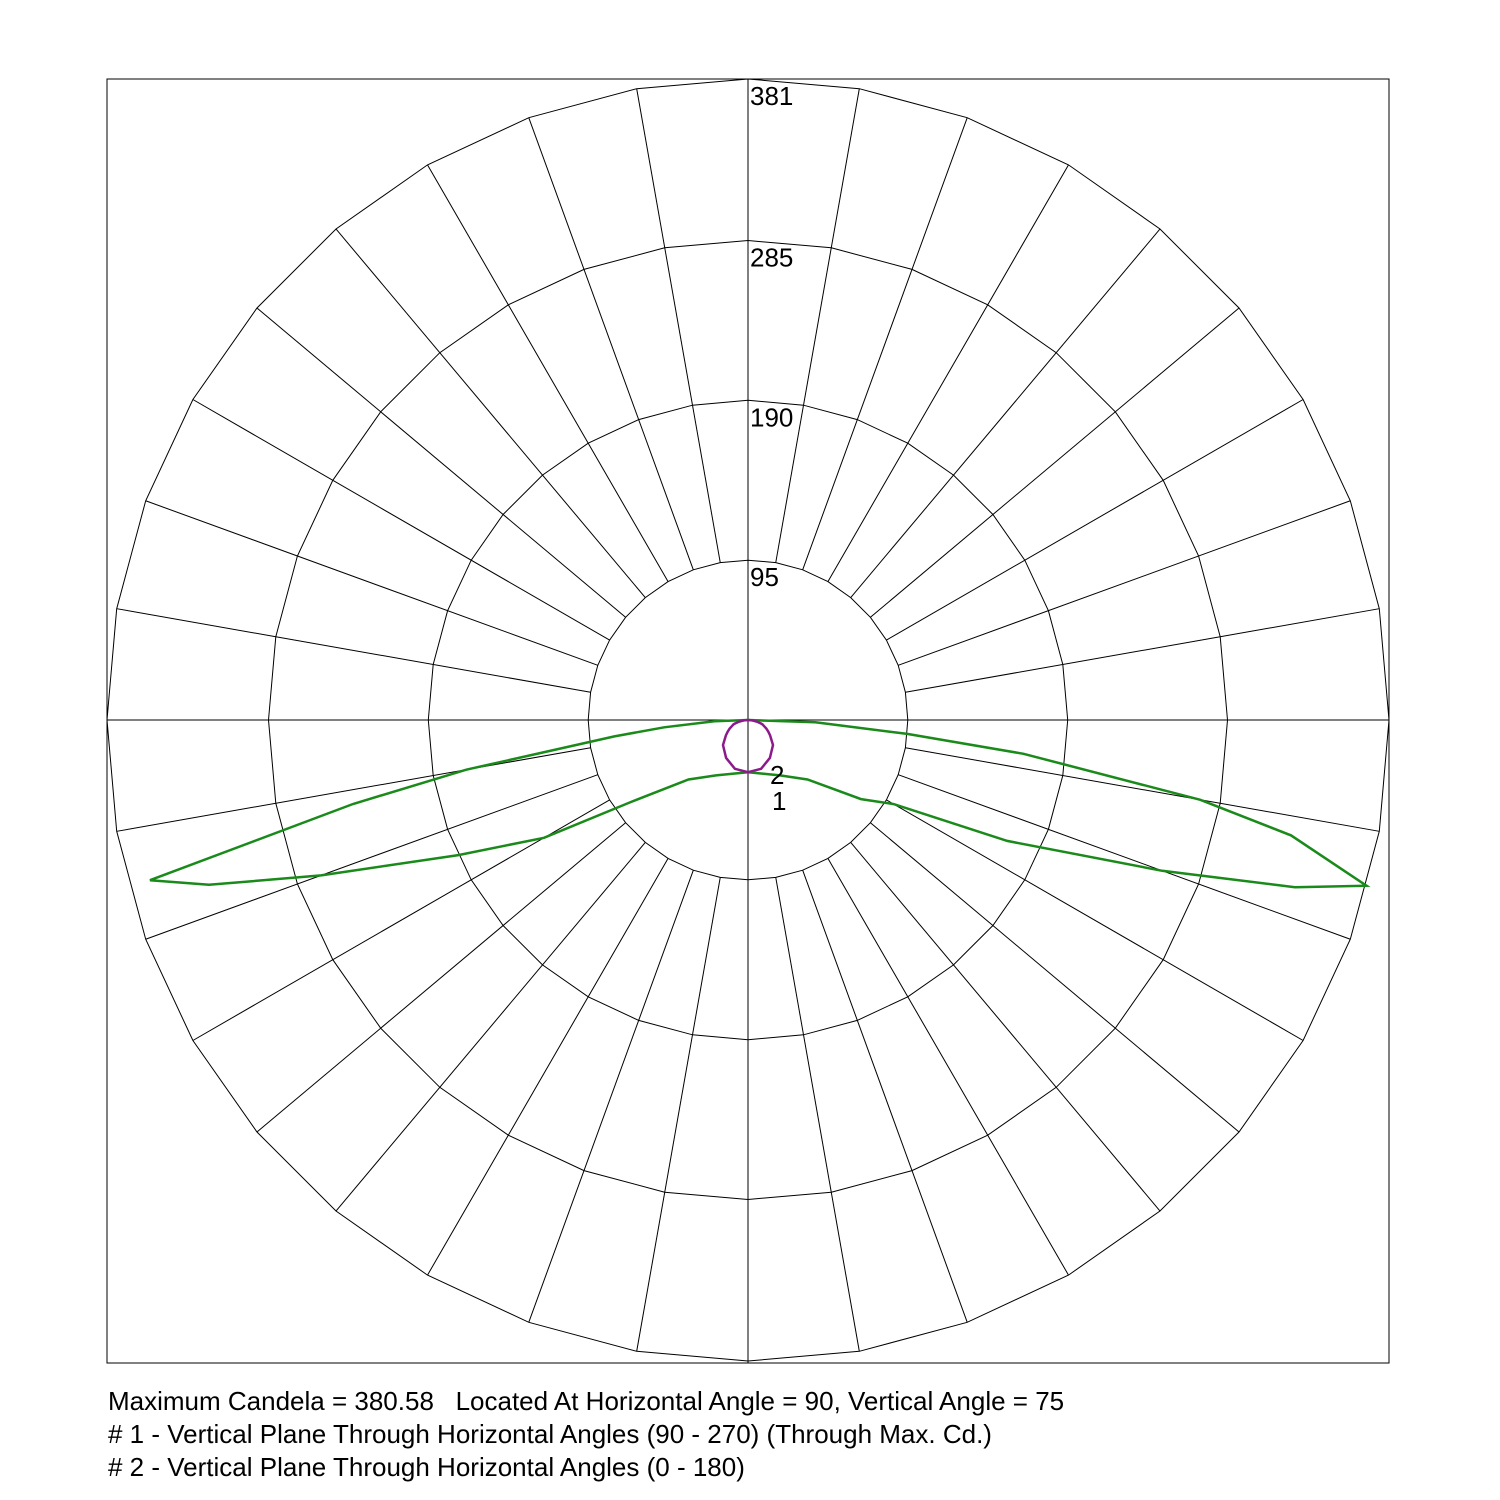 The width and height of the screenshot is (1500, 1500). Describe the element at coordinates (777, 775) in the screenshot. I see `series-label: 2` at that location.